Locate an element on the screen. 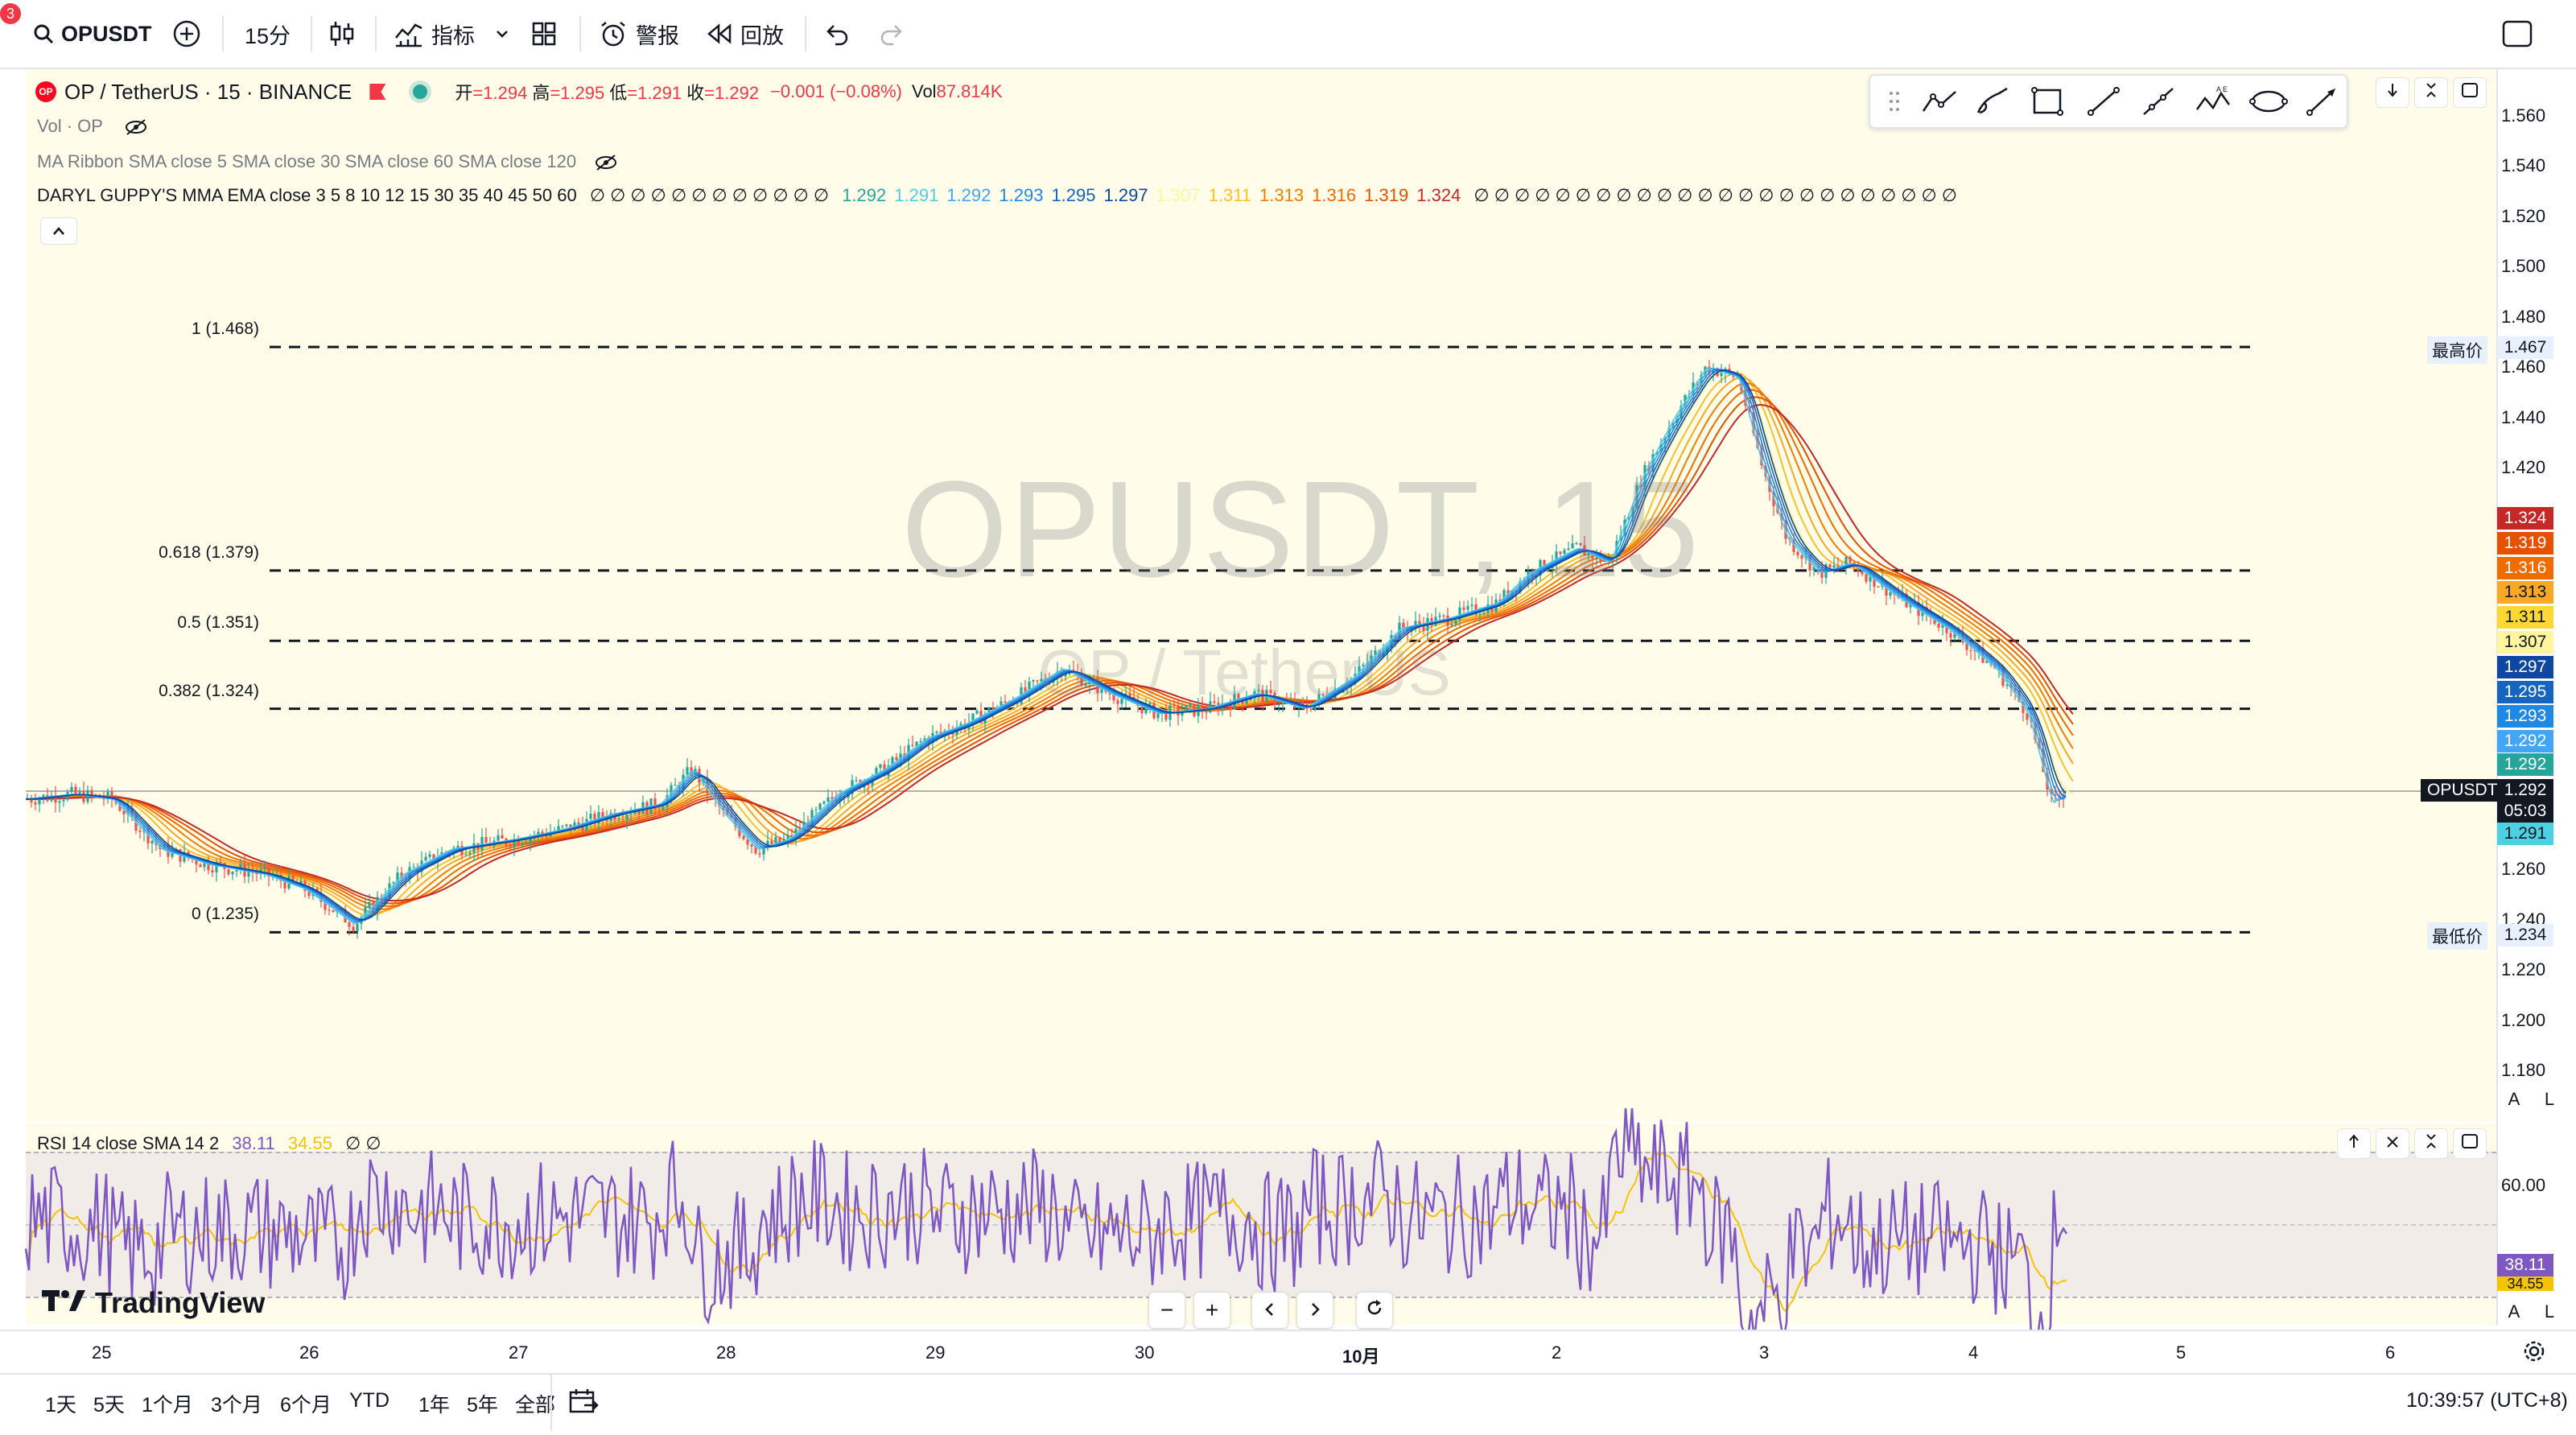 The width and height of the screenshot is (2576, 1435). indicators-button: 指标 is located at coordinates (434, 33).